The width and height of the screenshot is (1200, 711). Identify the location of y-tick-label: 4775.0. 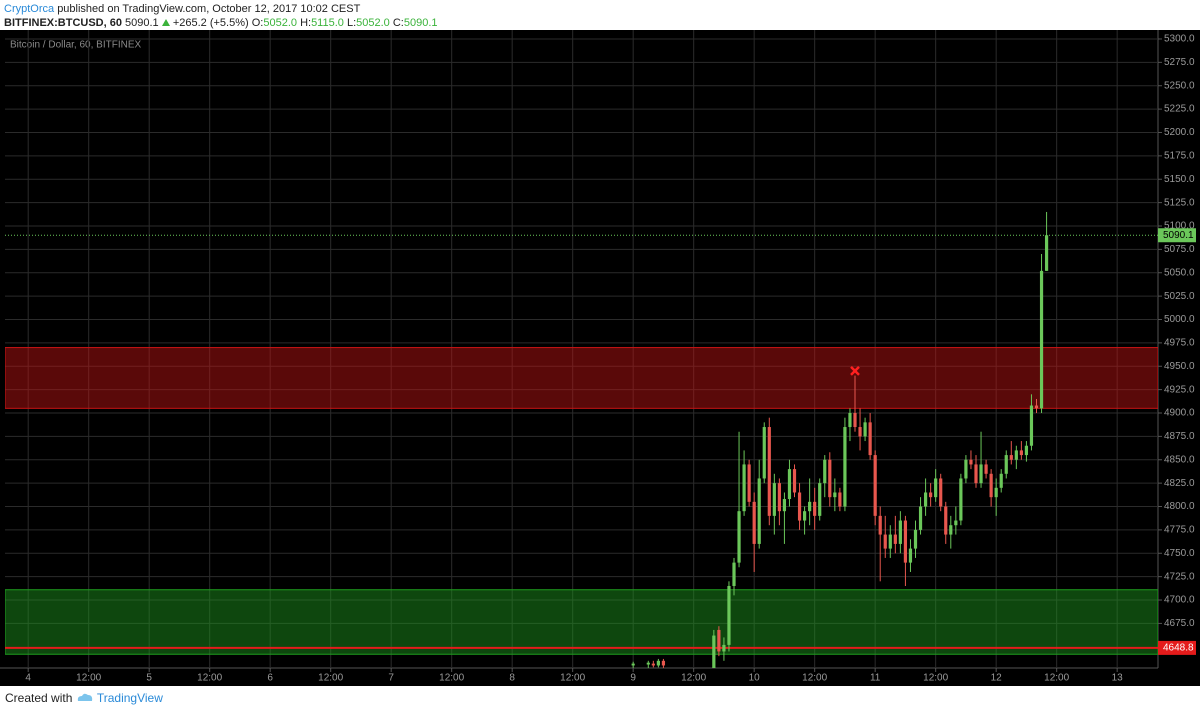
(1179, 530).